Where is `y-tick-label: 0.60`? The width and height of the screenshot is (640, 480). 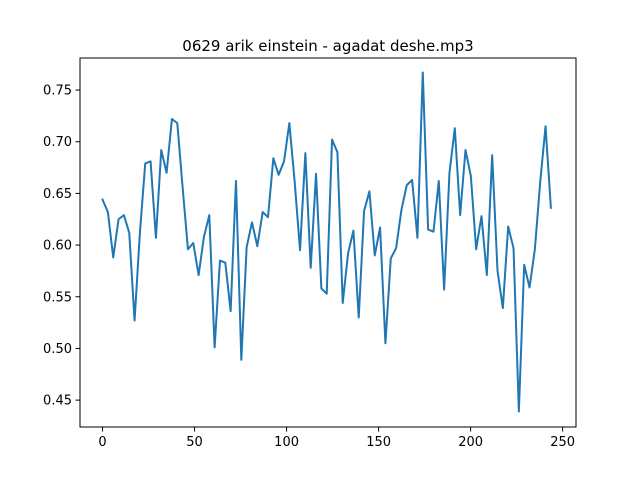 y-tick-label: 0.60 is located at coordinates (57, 246).